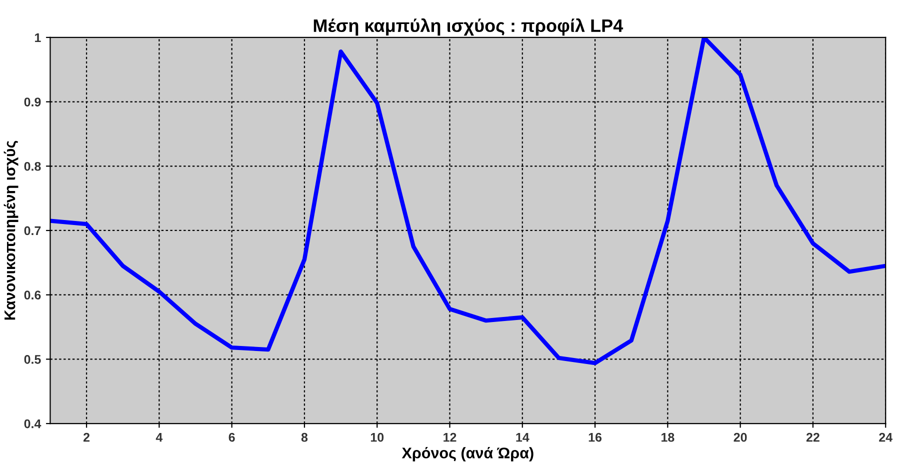  Describe the element at coordinates (11, 230) in the screenshot. I see `y-axis-title: Κανονικοποιημένη ισχύς` at that location.